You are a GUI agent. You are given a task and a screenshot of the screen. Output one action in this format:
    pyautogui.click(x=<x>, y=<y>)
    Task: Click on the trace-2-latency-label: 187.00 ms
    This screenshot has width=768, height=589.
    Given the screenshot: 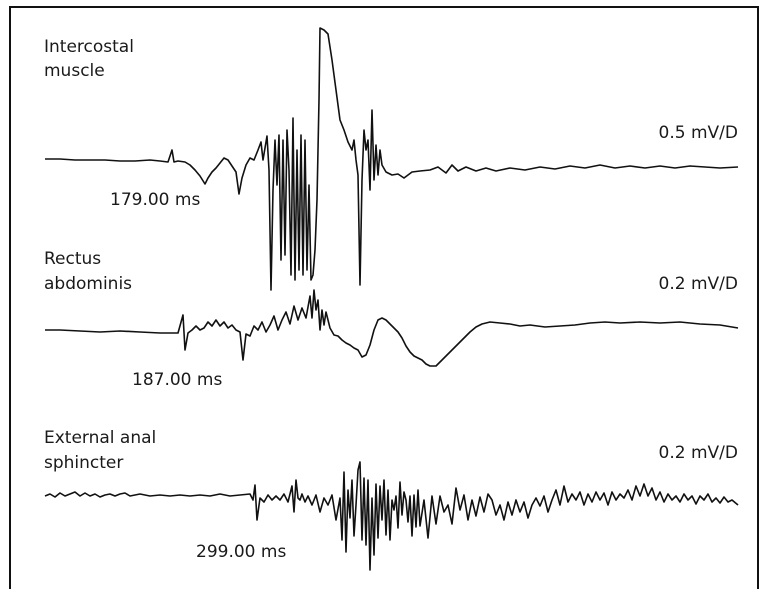 What is the action you would take?
    pyautogui.click(x=177, y=380)
    